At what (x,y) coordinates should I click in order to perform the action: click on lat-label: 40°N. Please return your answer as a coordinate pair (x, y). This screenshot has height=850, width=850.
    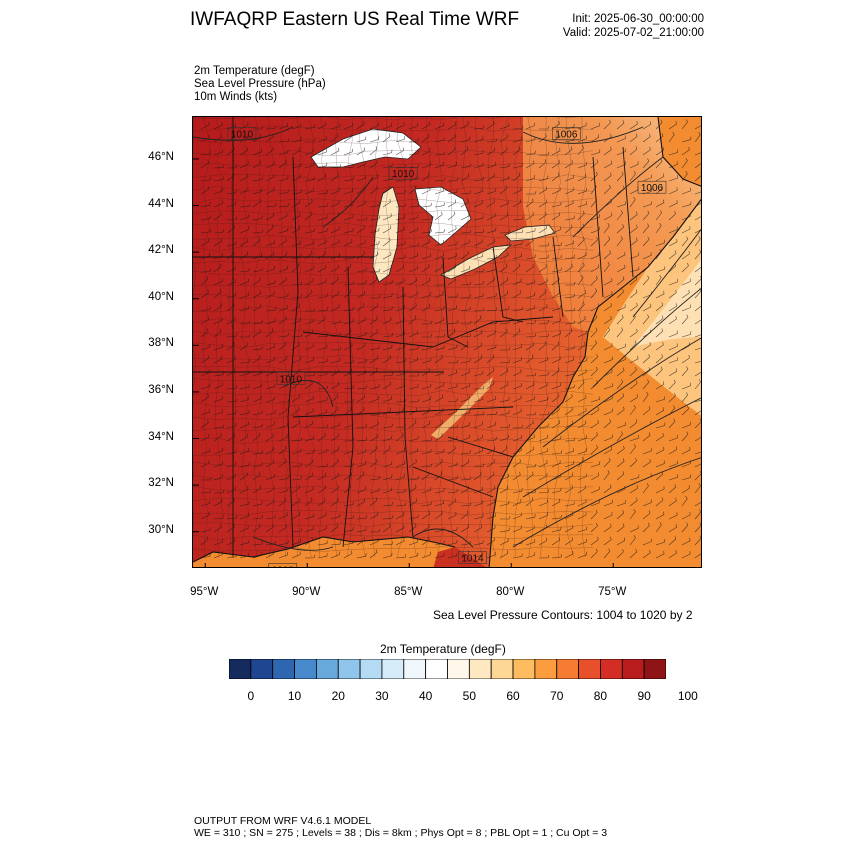
    Looking at the image, I should click on (161, 296).